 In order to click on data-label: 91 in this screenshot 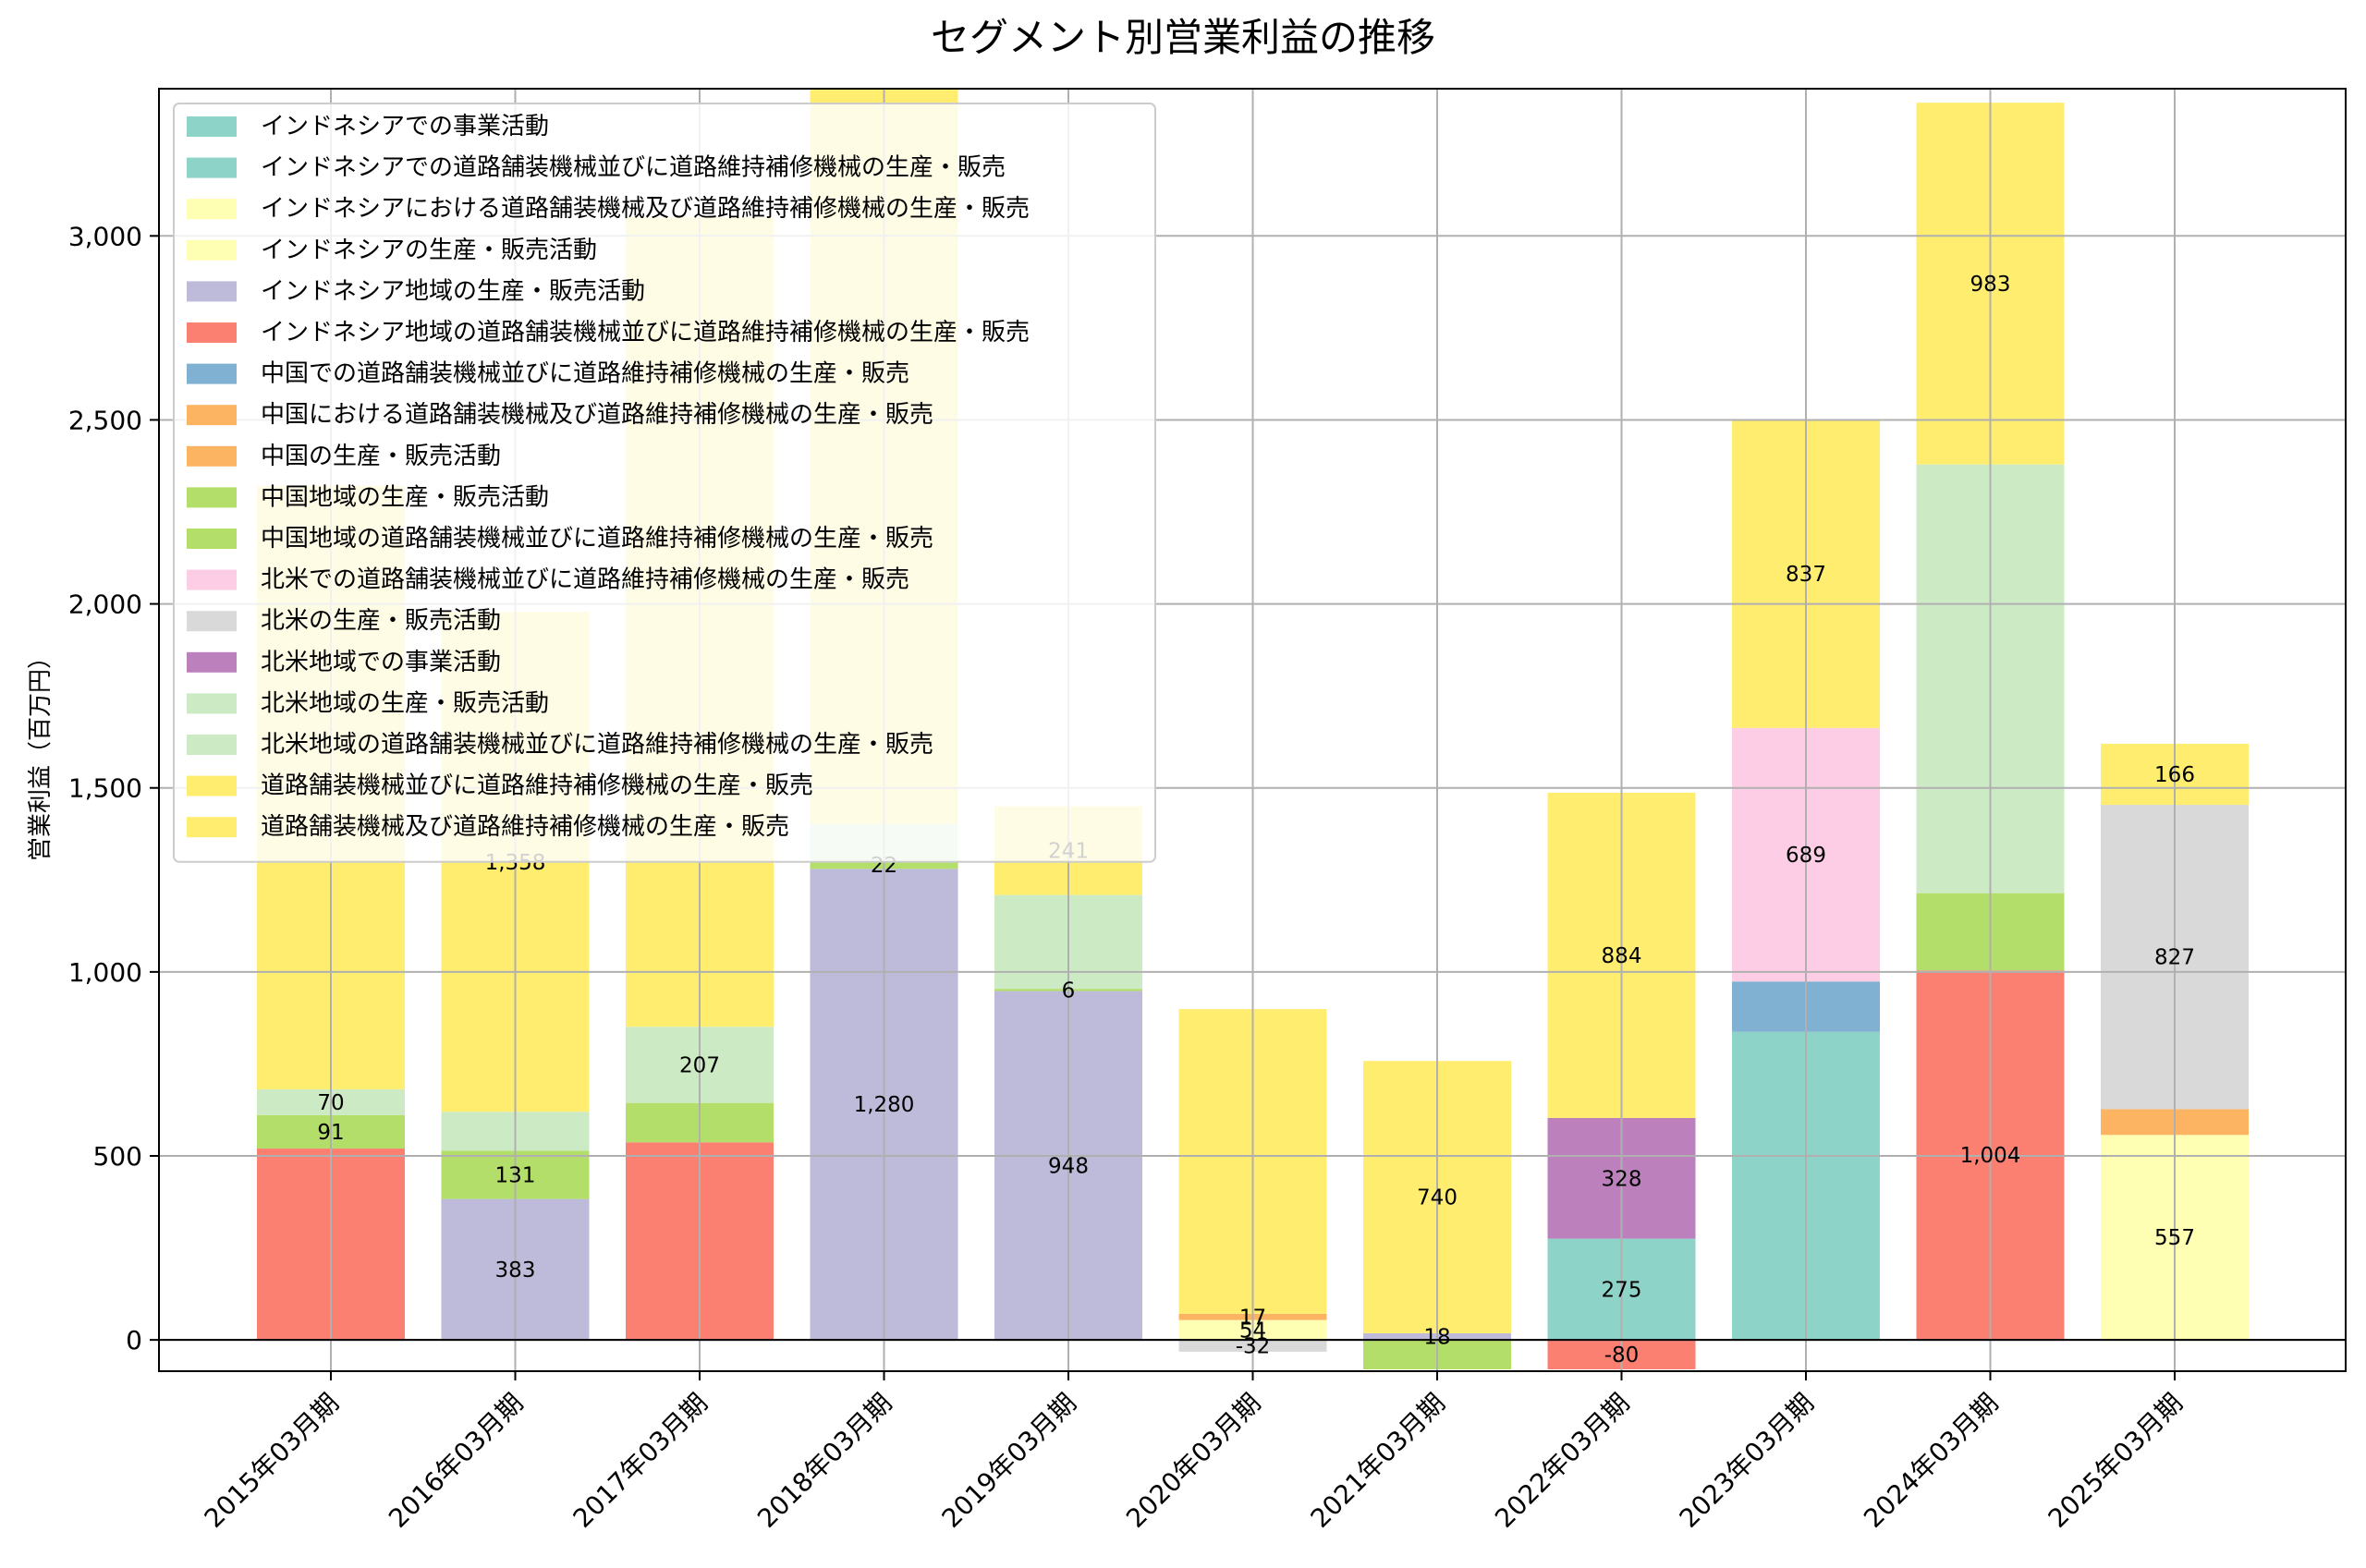, I will do `click(330, 1133)`.